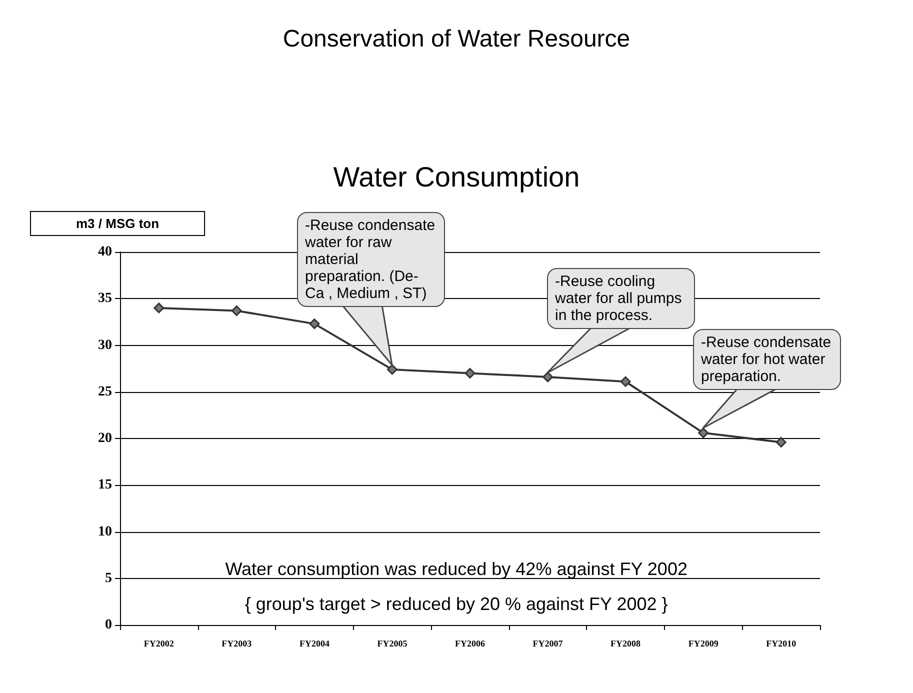 The width and height of the screenshot is (913, 693). What do you see at coordinates (105, 438) in the screenshot?
I see `y-tick-label: 20` at bounding box center [105, 438].